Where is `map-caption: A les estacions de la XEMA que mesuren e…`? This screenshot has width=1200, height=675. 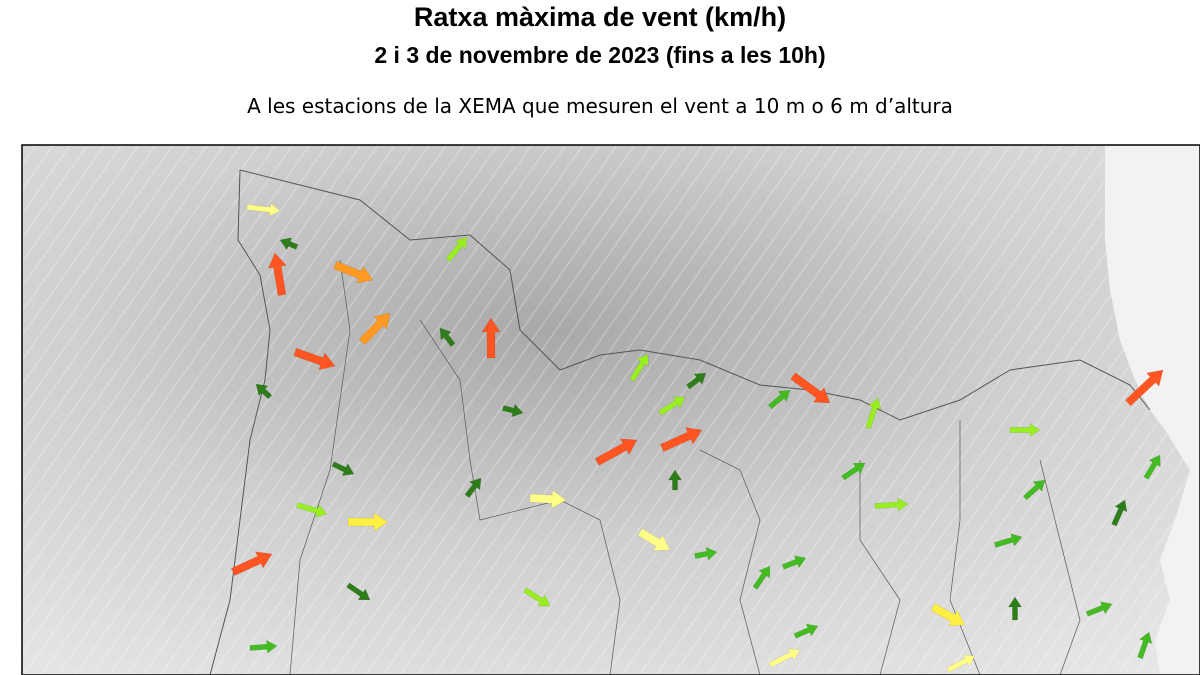 map-caption: A les estacions de la XEMA que mesuren e… is located at coordinates (600, 106).